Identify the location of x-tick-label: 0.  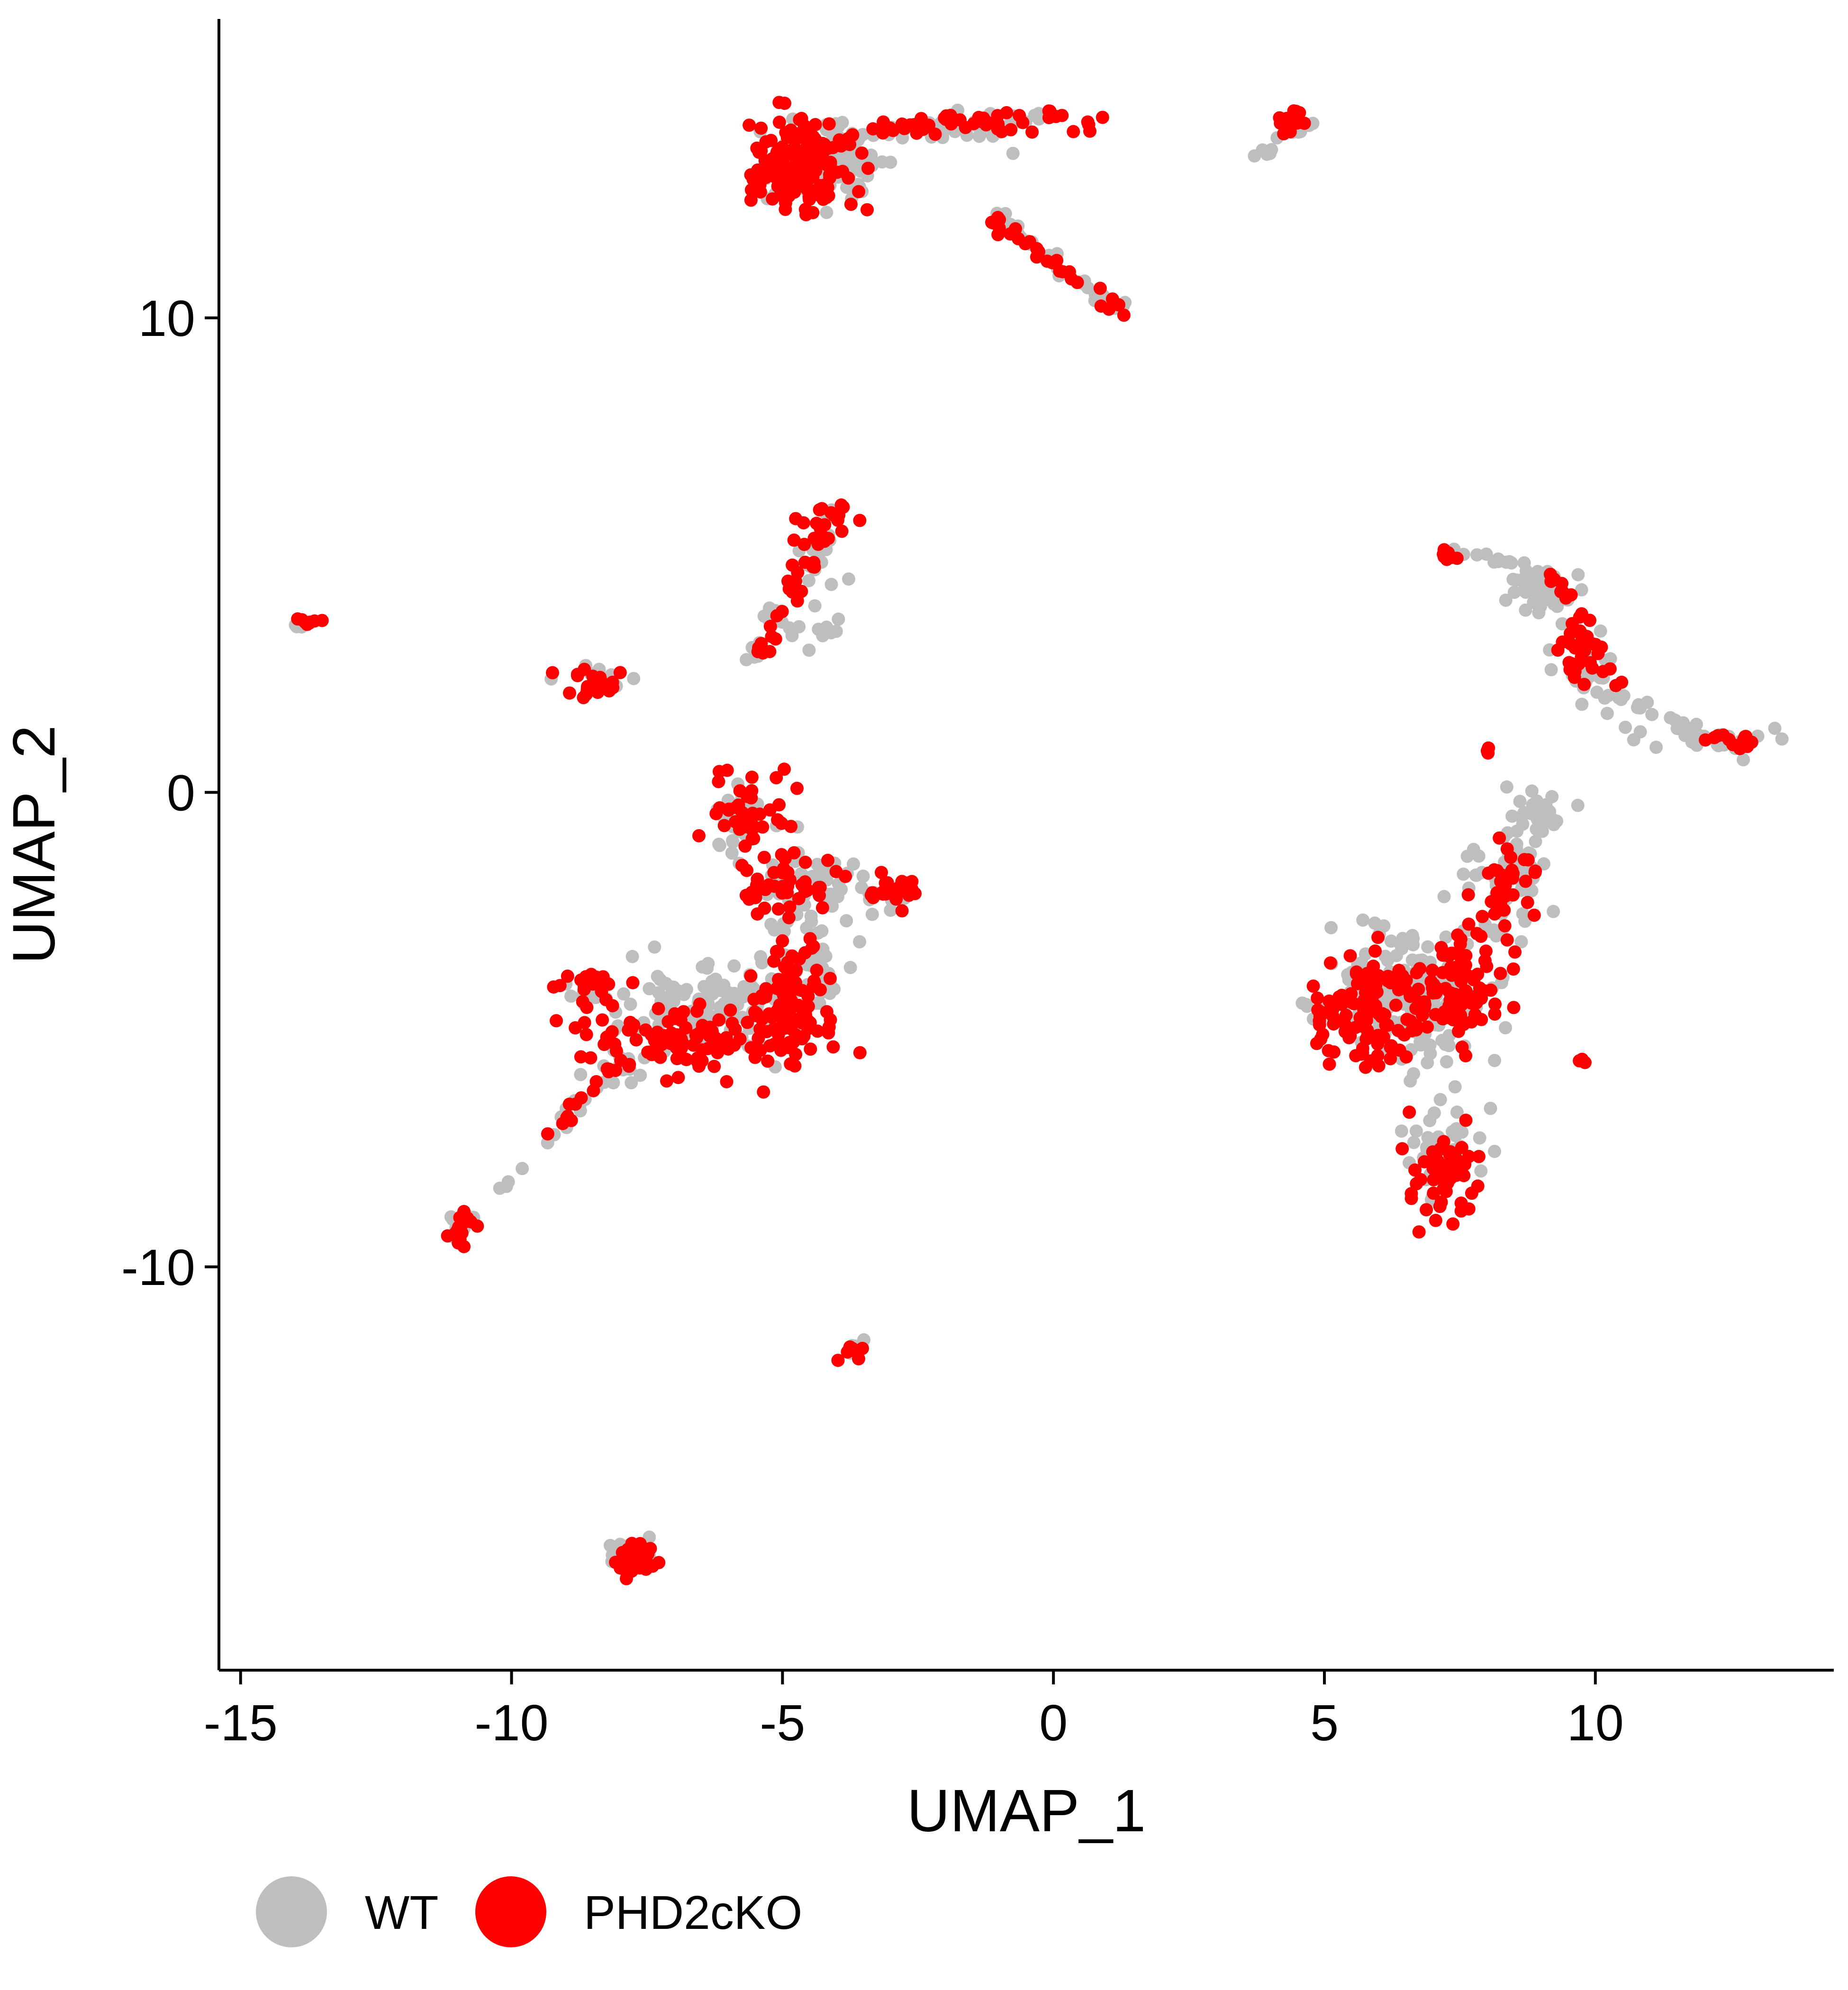
(1053, 1722).